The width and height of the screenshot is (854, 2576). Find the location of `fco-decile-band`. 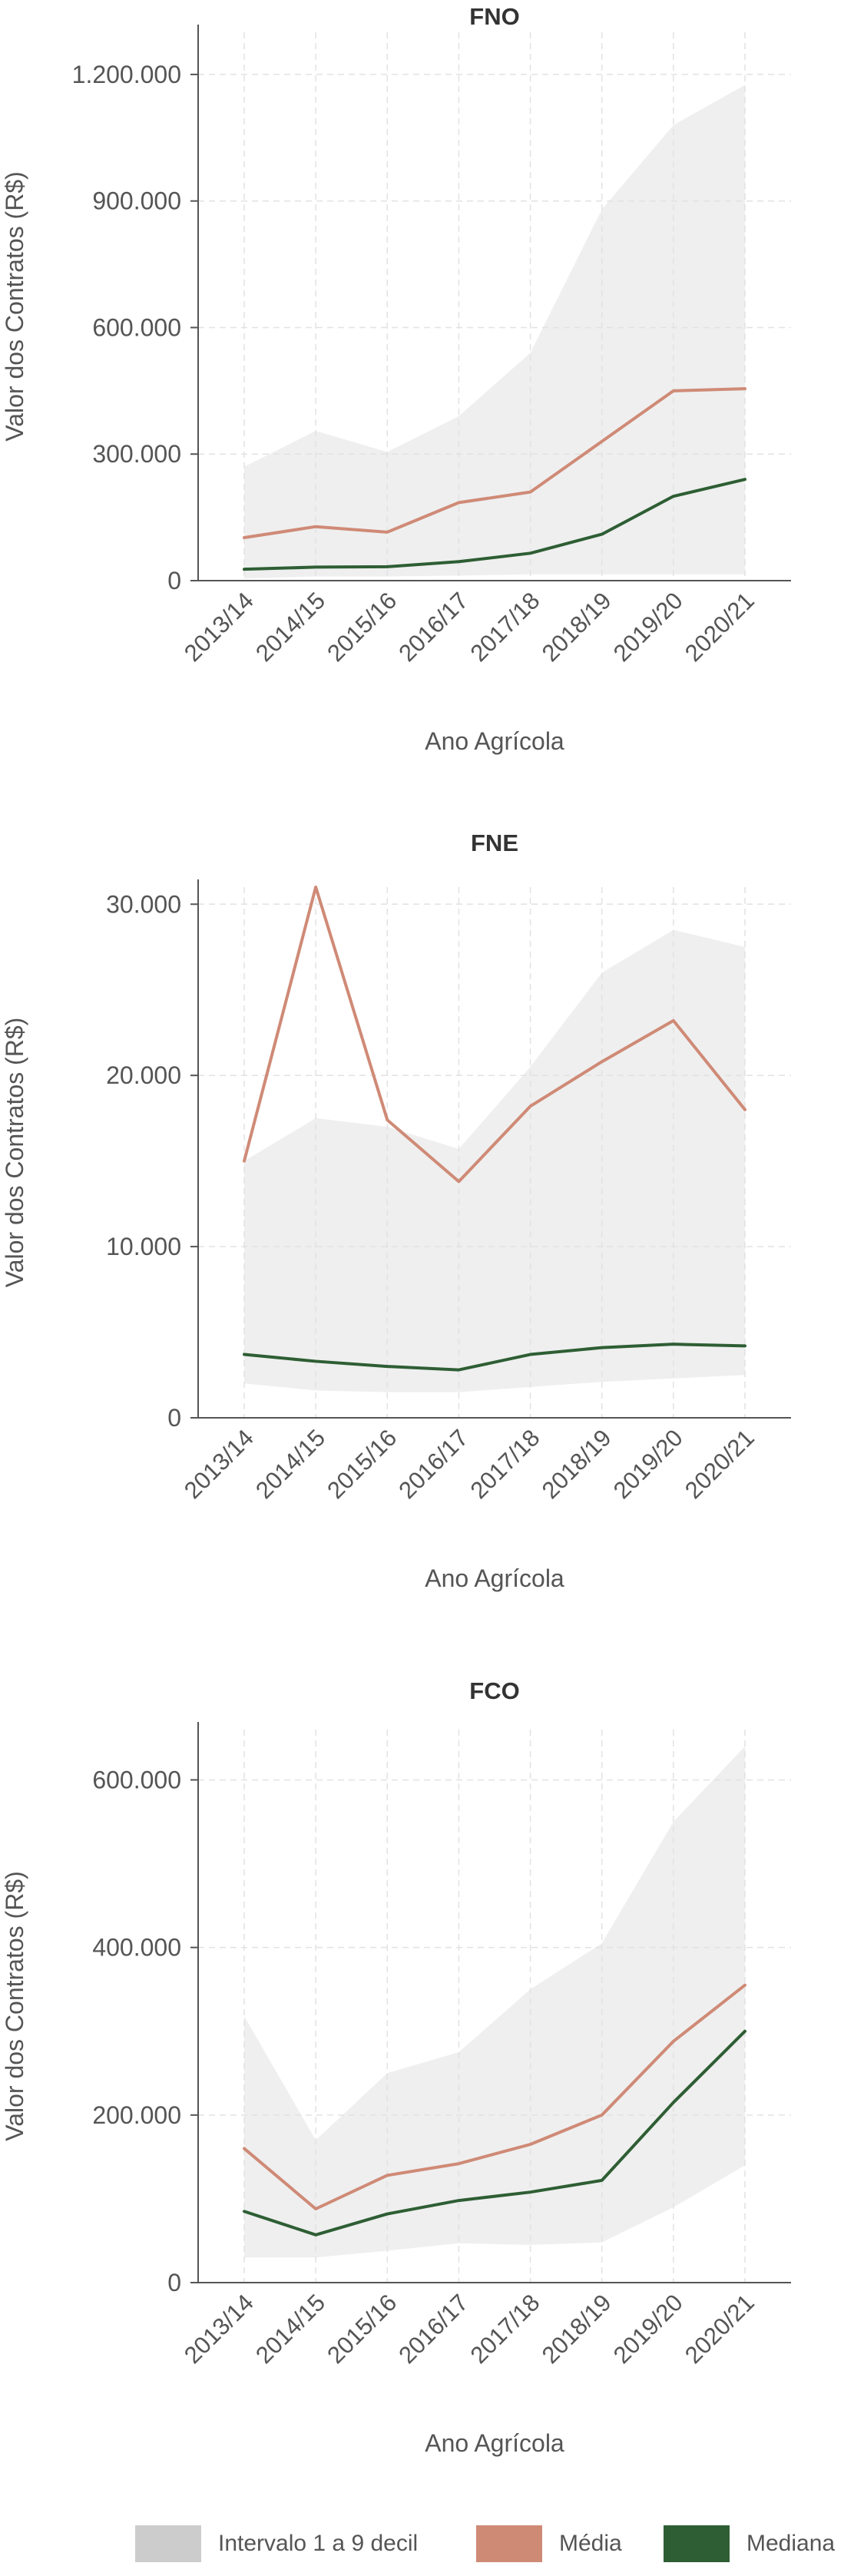

fco-decile-band is located at coordinates (494, 2002).